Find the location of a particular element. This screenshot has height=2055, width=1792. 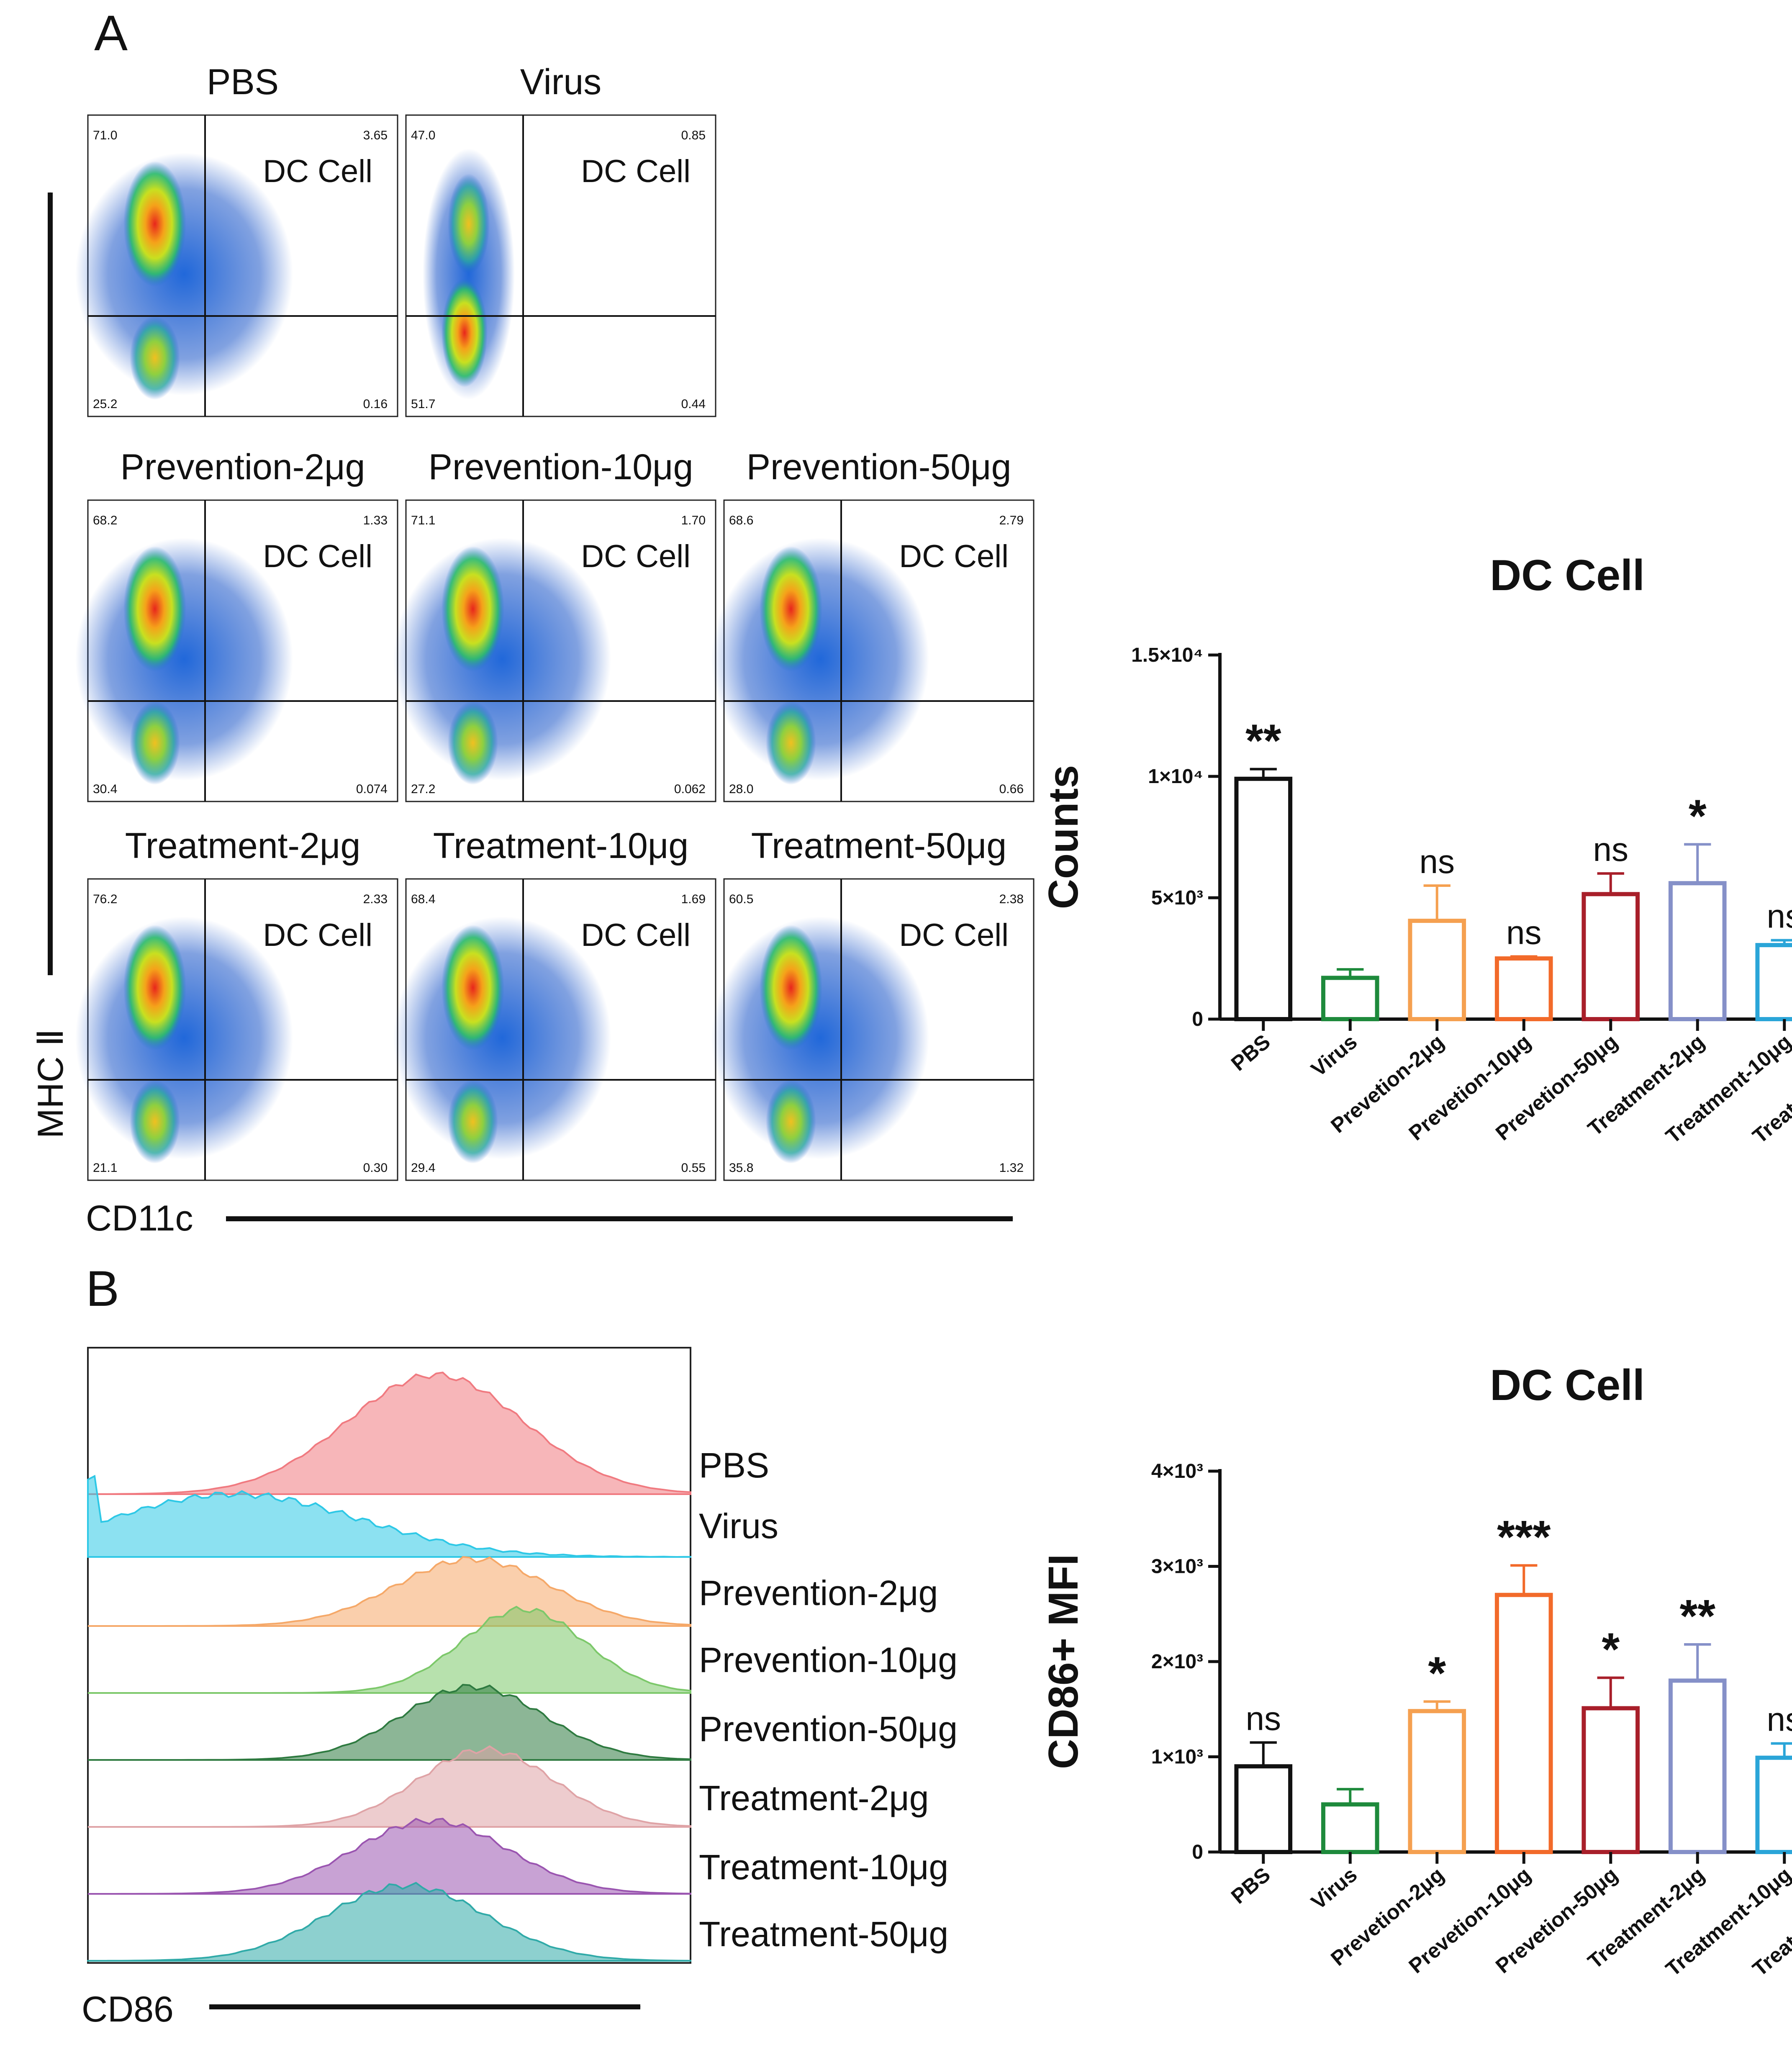

quadrant-upper-right: 1.33 is located at coordinates (375, 520).